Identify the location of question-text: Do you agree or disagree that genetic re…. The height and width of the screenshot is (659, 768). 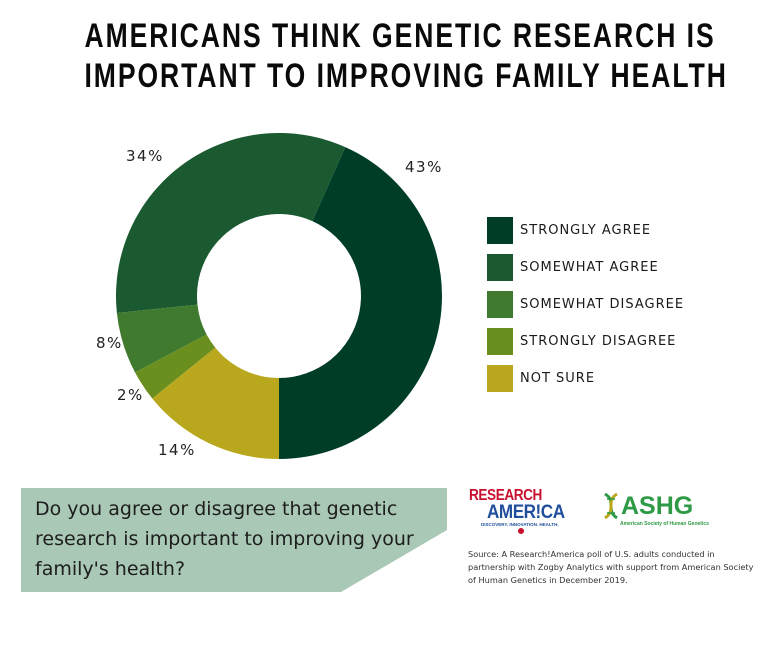
(224, 539).